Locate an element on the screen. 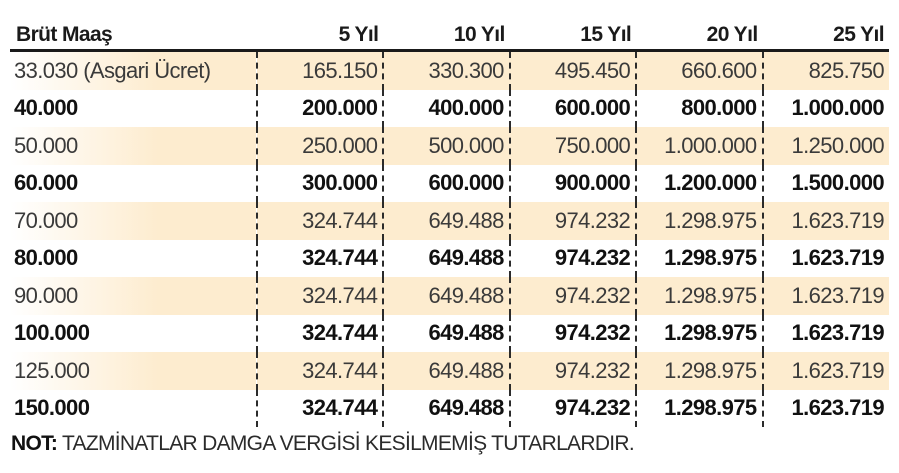 The height and width of the screenshot is (473, 899). gross-salary-cell: 125.000 is located at coordinates (133, 371).